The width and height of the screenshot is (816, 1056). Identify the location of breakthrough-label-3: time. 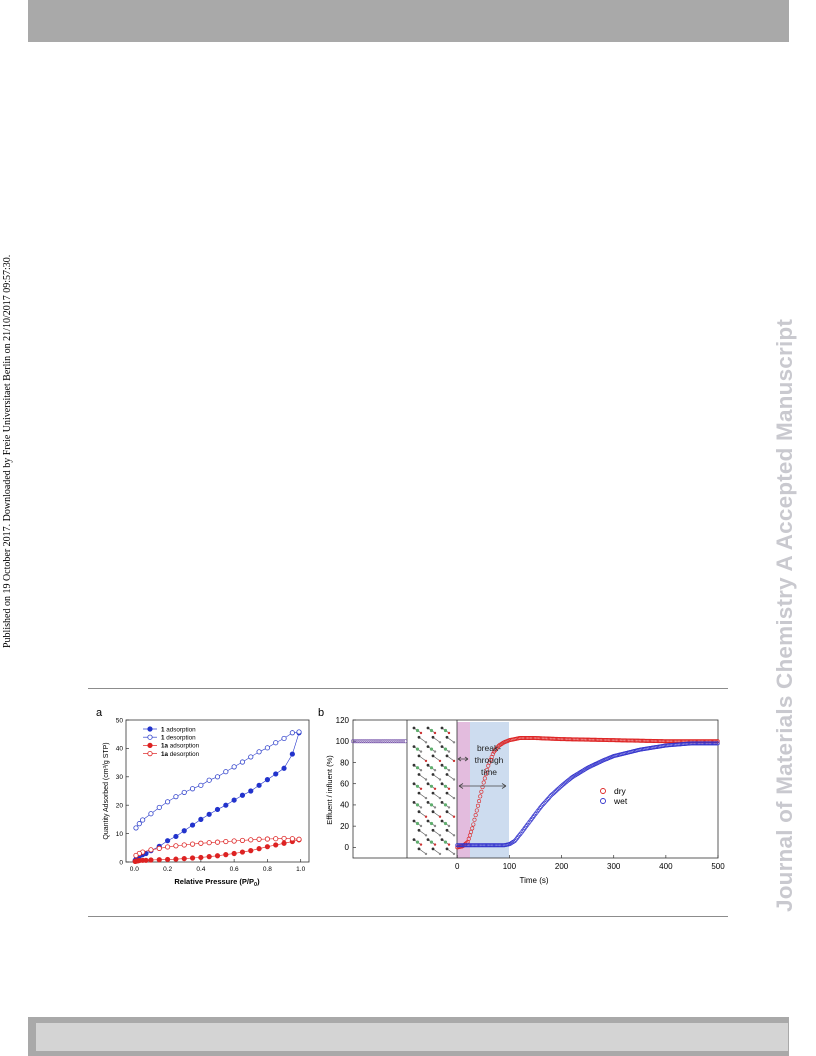
(489, 772).